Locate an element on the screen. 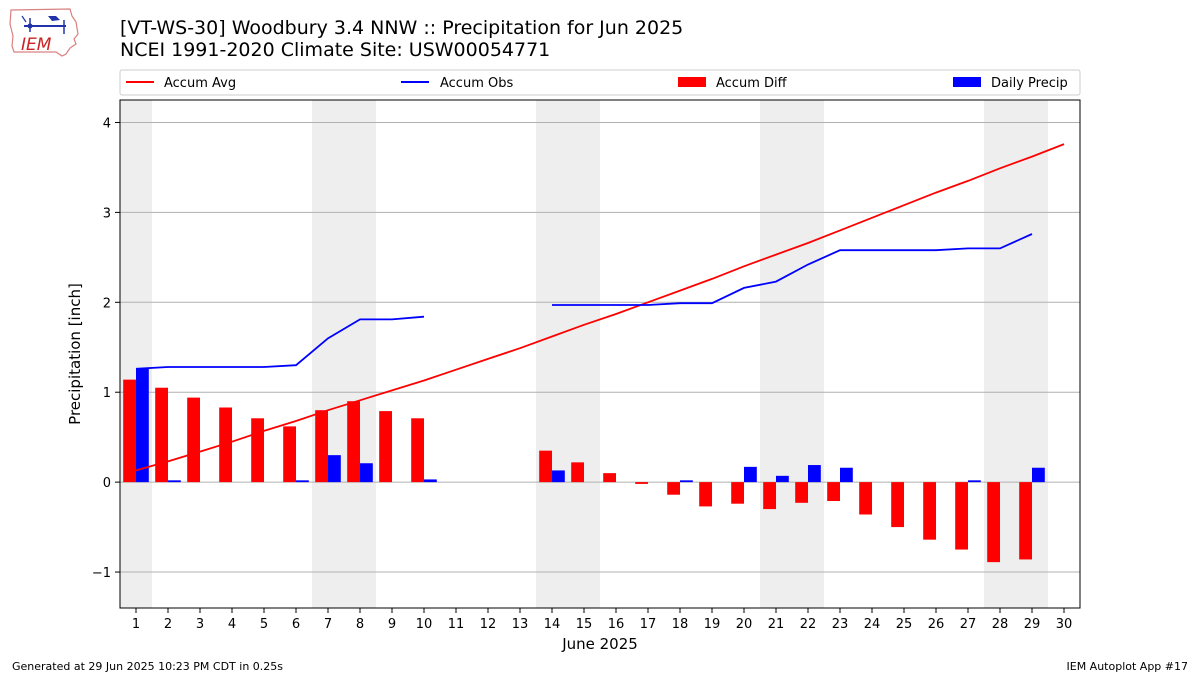 The width and height of the screenshot is (1200, 675). x-tick-label: 21 is located at coordinates (776, 624).